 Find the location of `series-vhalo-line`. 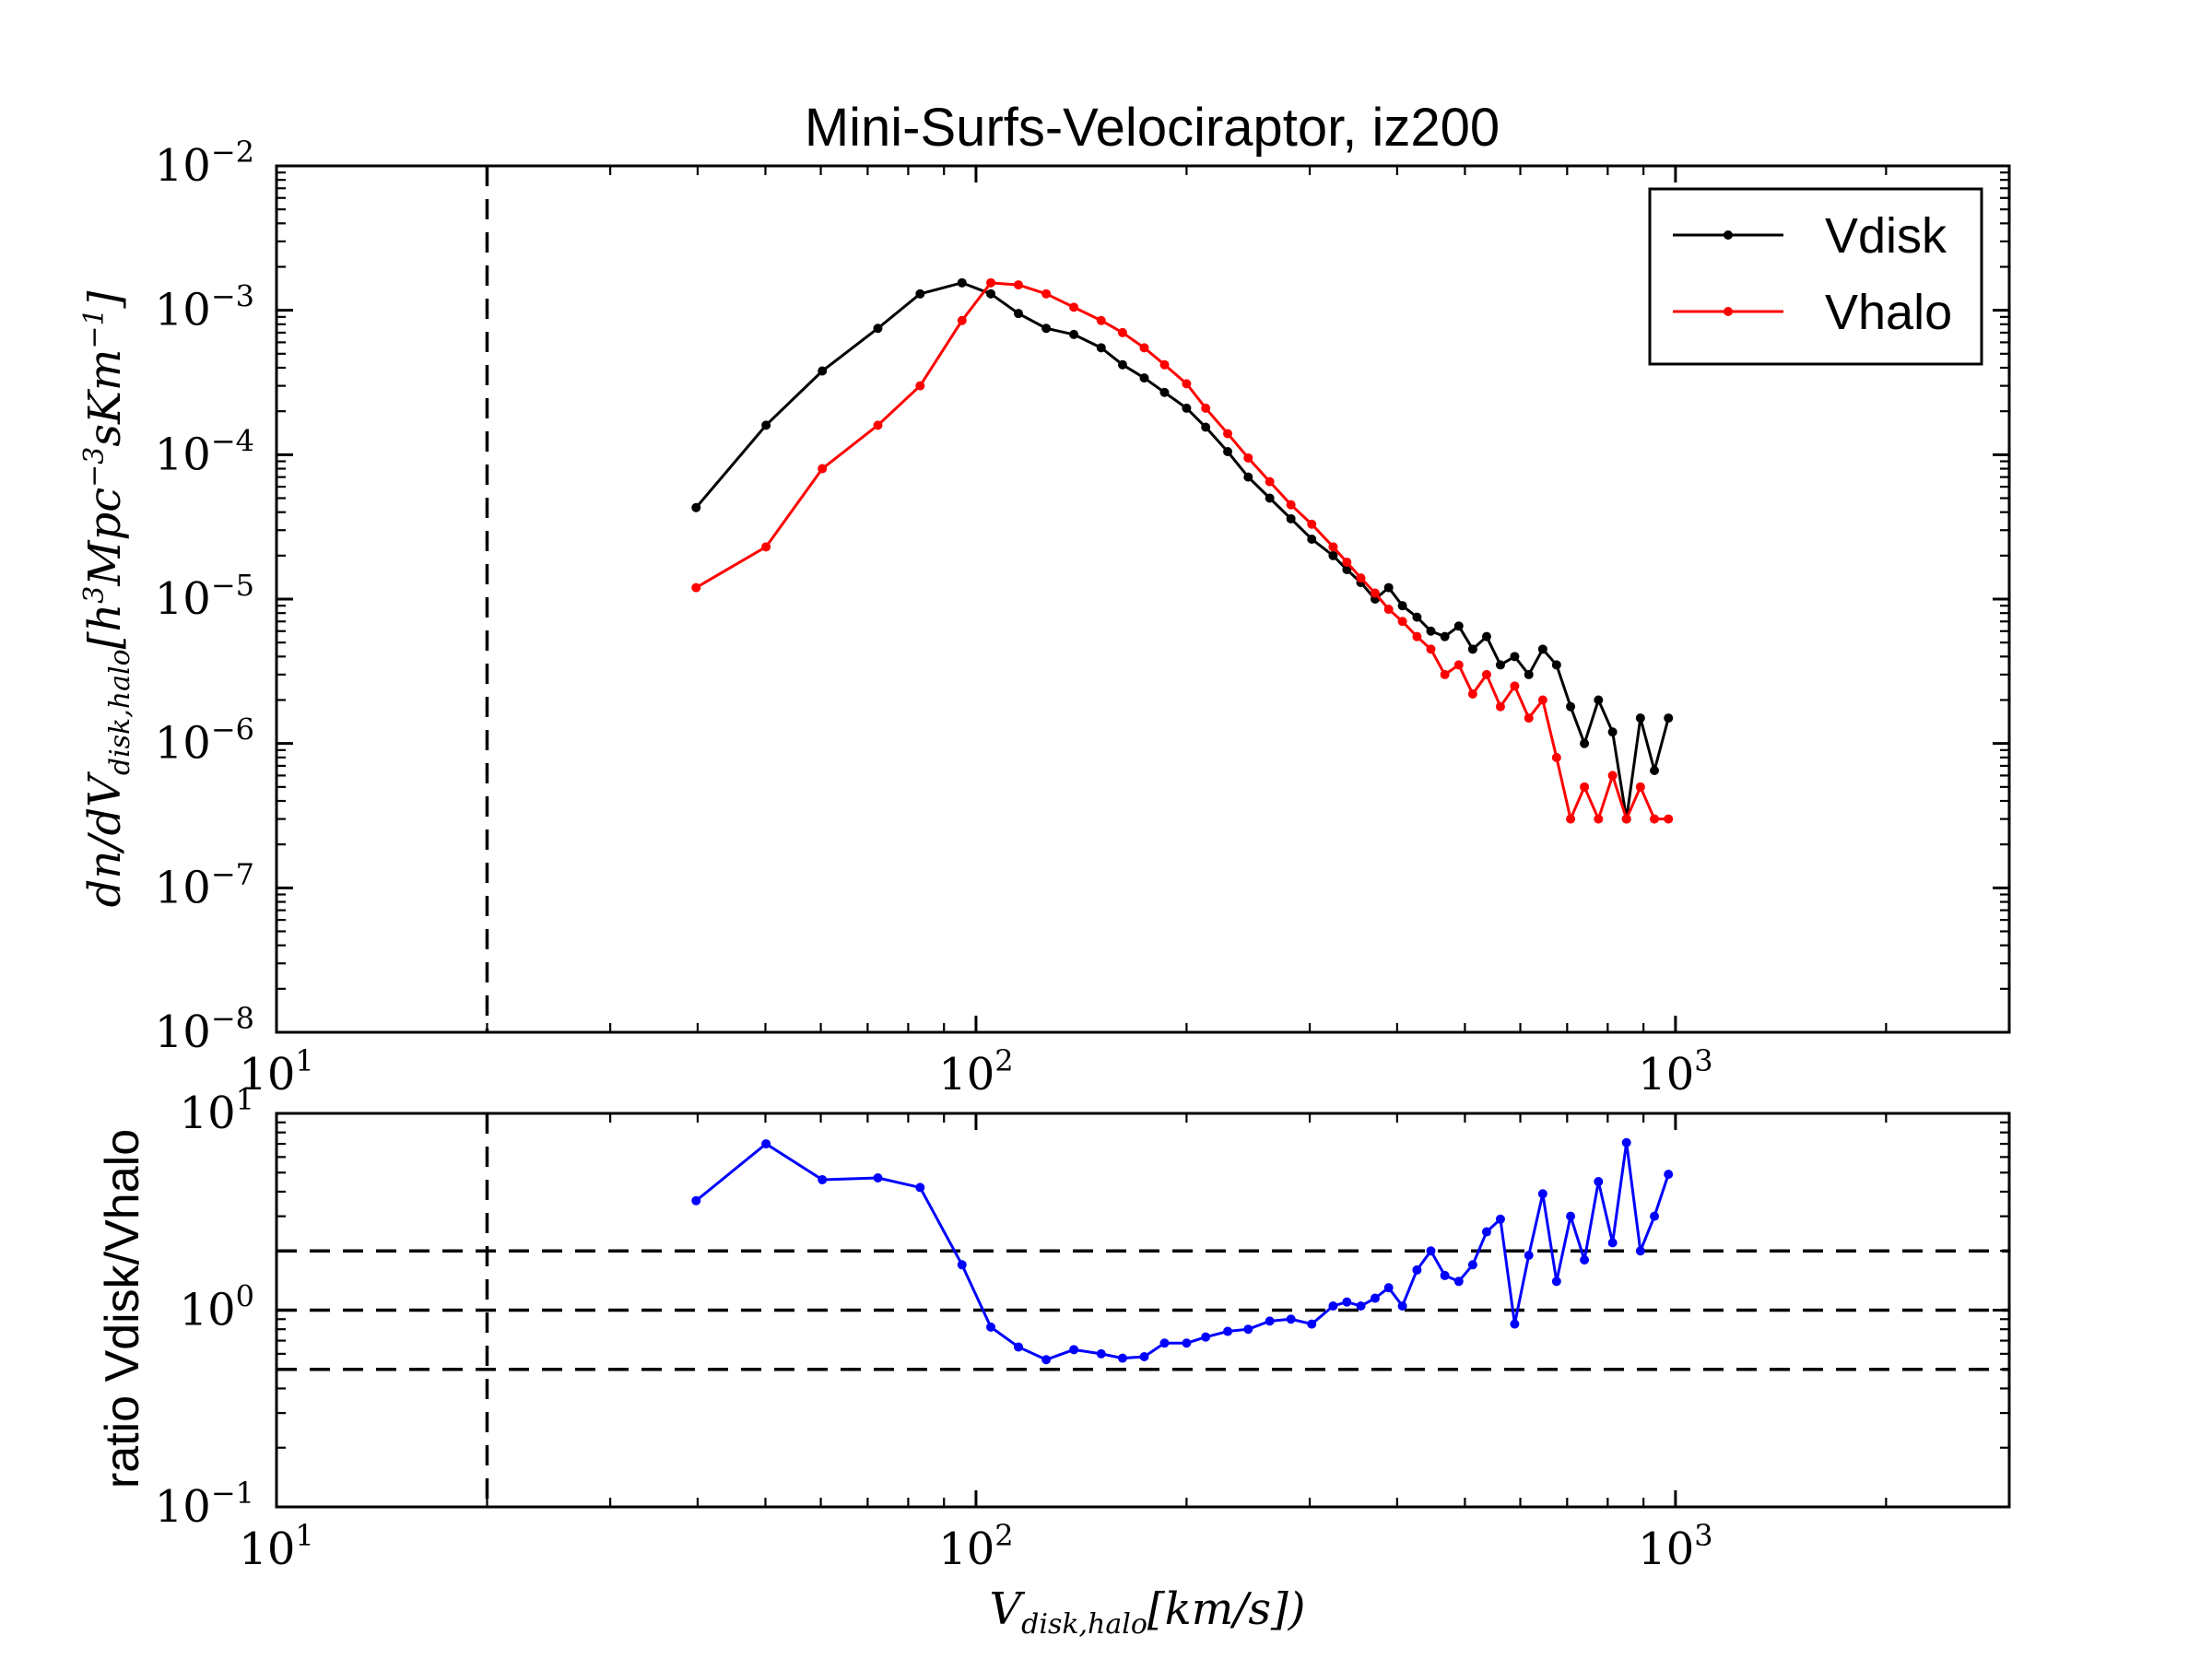

series-vhalo-line is located at coordinates (1182, 551).